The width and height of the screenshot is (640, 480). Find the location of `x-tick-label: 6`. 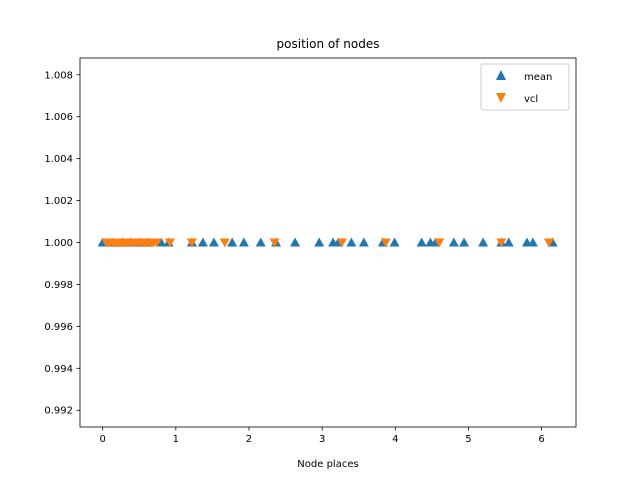

x-tick-label: 6 is located at coordinates (541, 439).